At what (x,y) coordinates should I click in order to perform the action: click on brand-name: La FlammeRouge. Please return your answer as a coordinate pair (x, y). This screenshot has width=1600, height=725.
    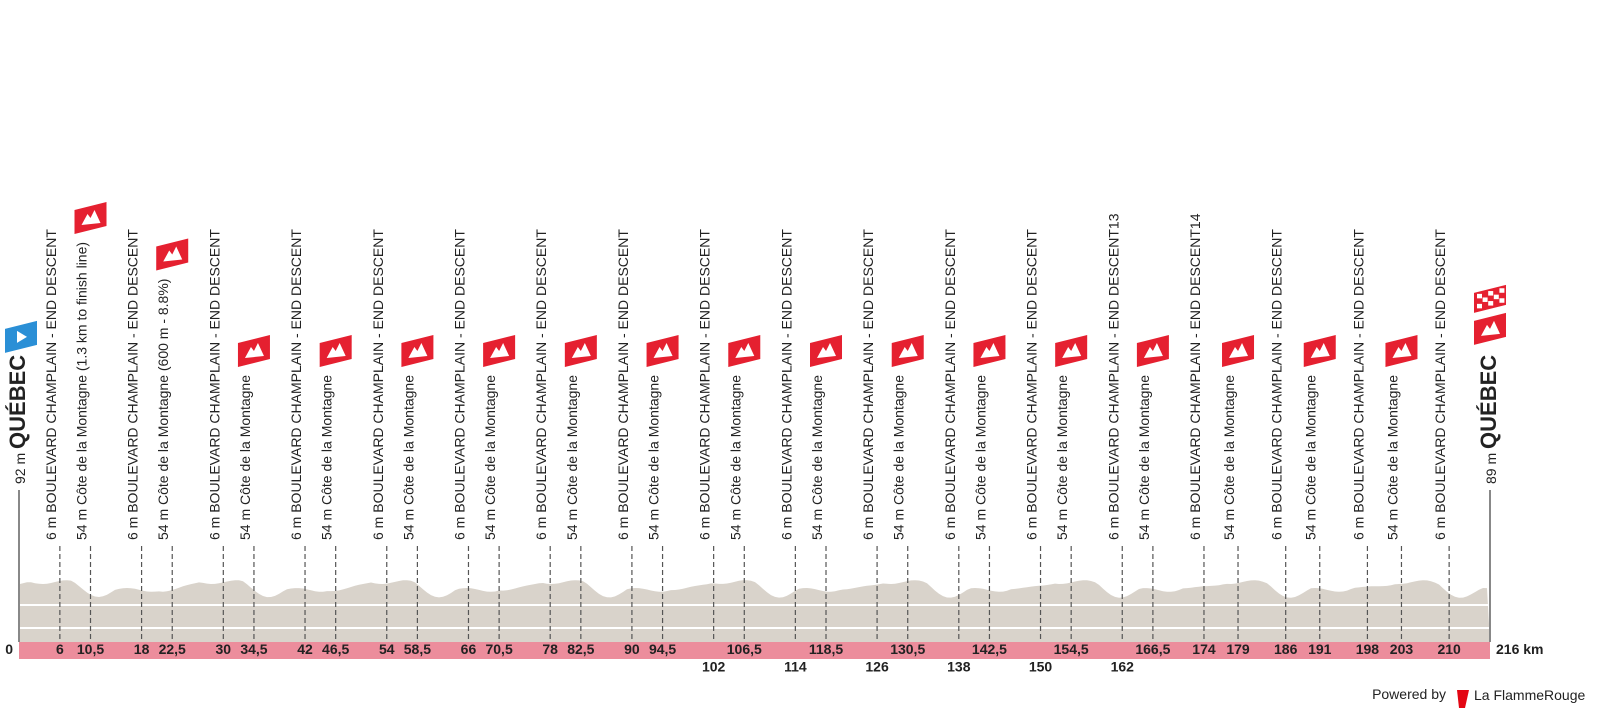
    Looking at the image, I should click on (1529, 695).